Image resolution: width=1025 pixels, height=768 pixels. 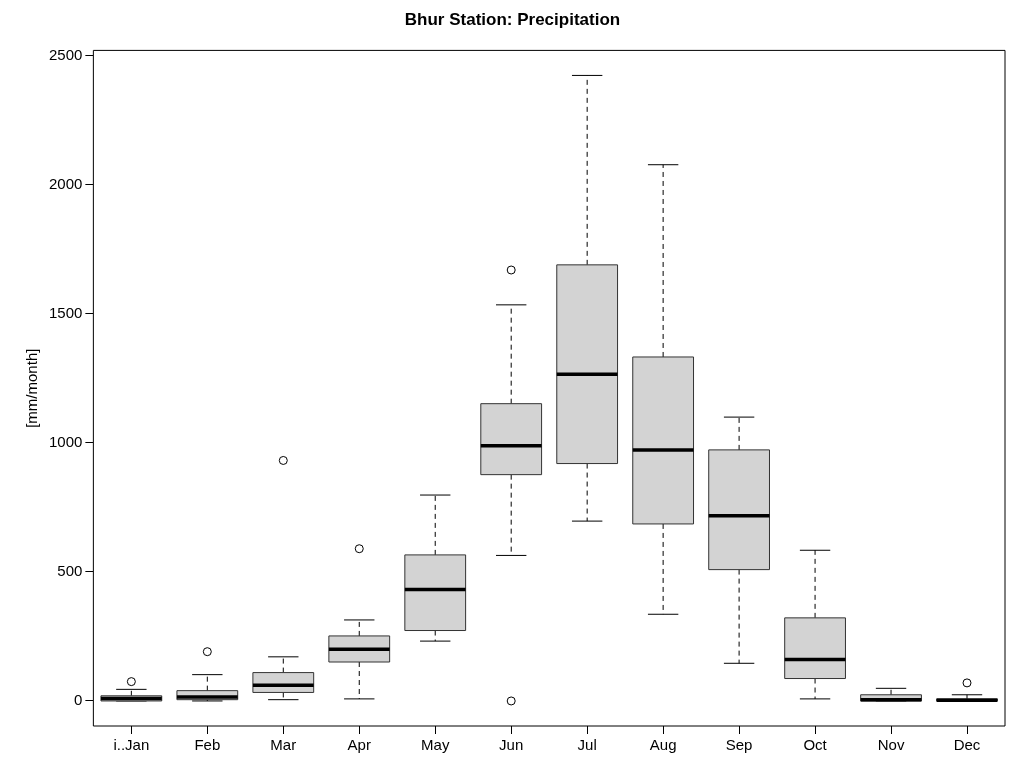 I want to click on x-tick-label: Jul, so click(x=587, y=745).